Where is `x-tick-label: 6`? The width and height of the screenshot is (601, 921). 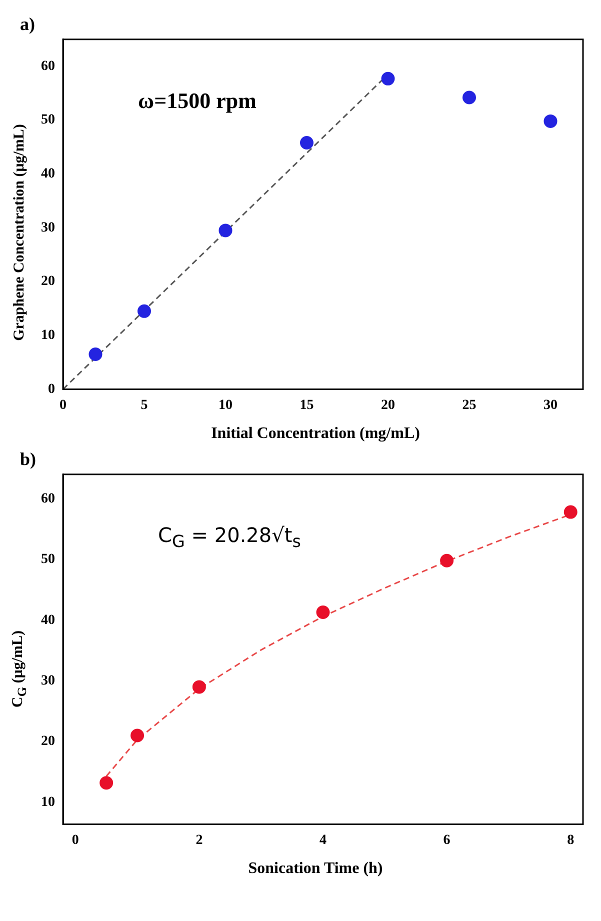
x-tick-label: 6 is located at coordinates (446, 840).